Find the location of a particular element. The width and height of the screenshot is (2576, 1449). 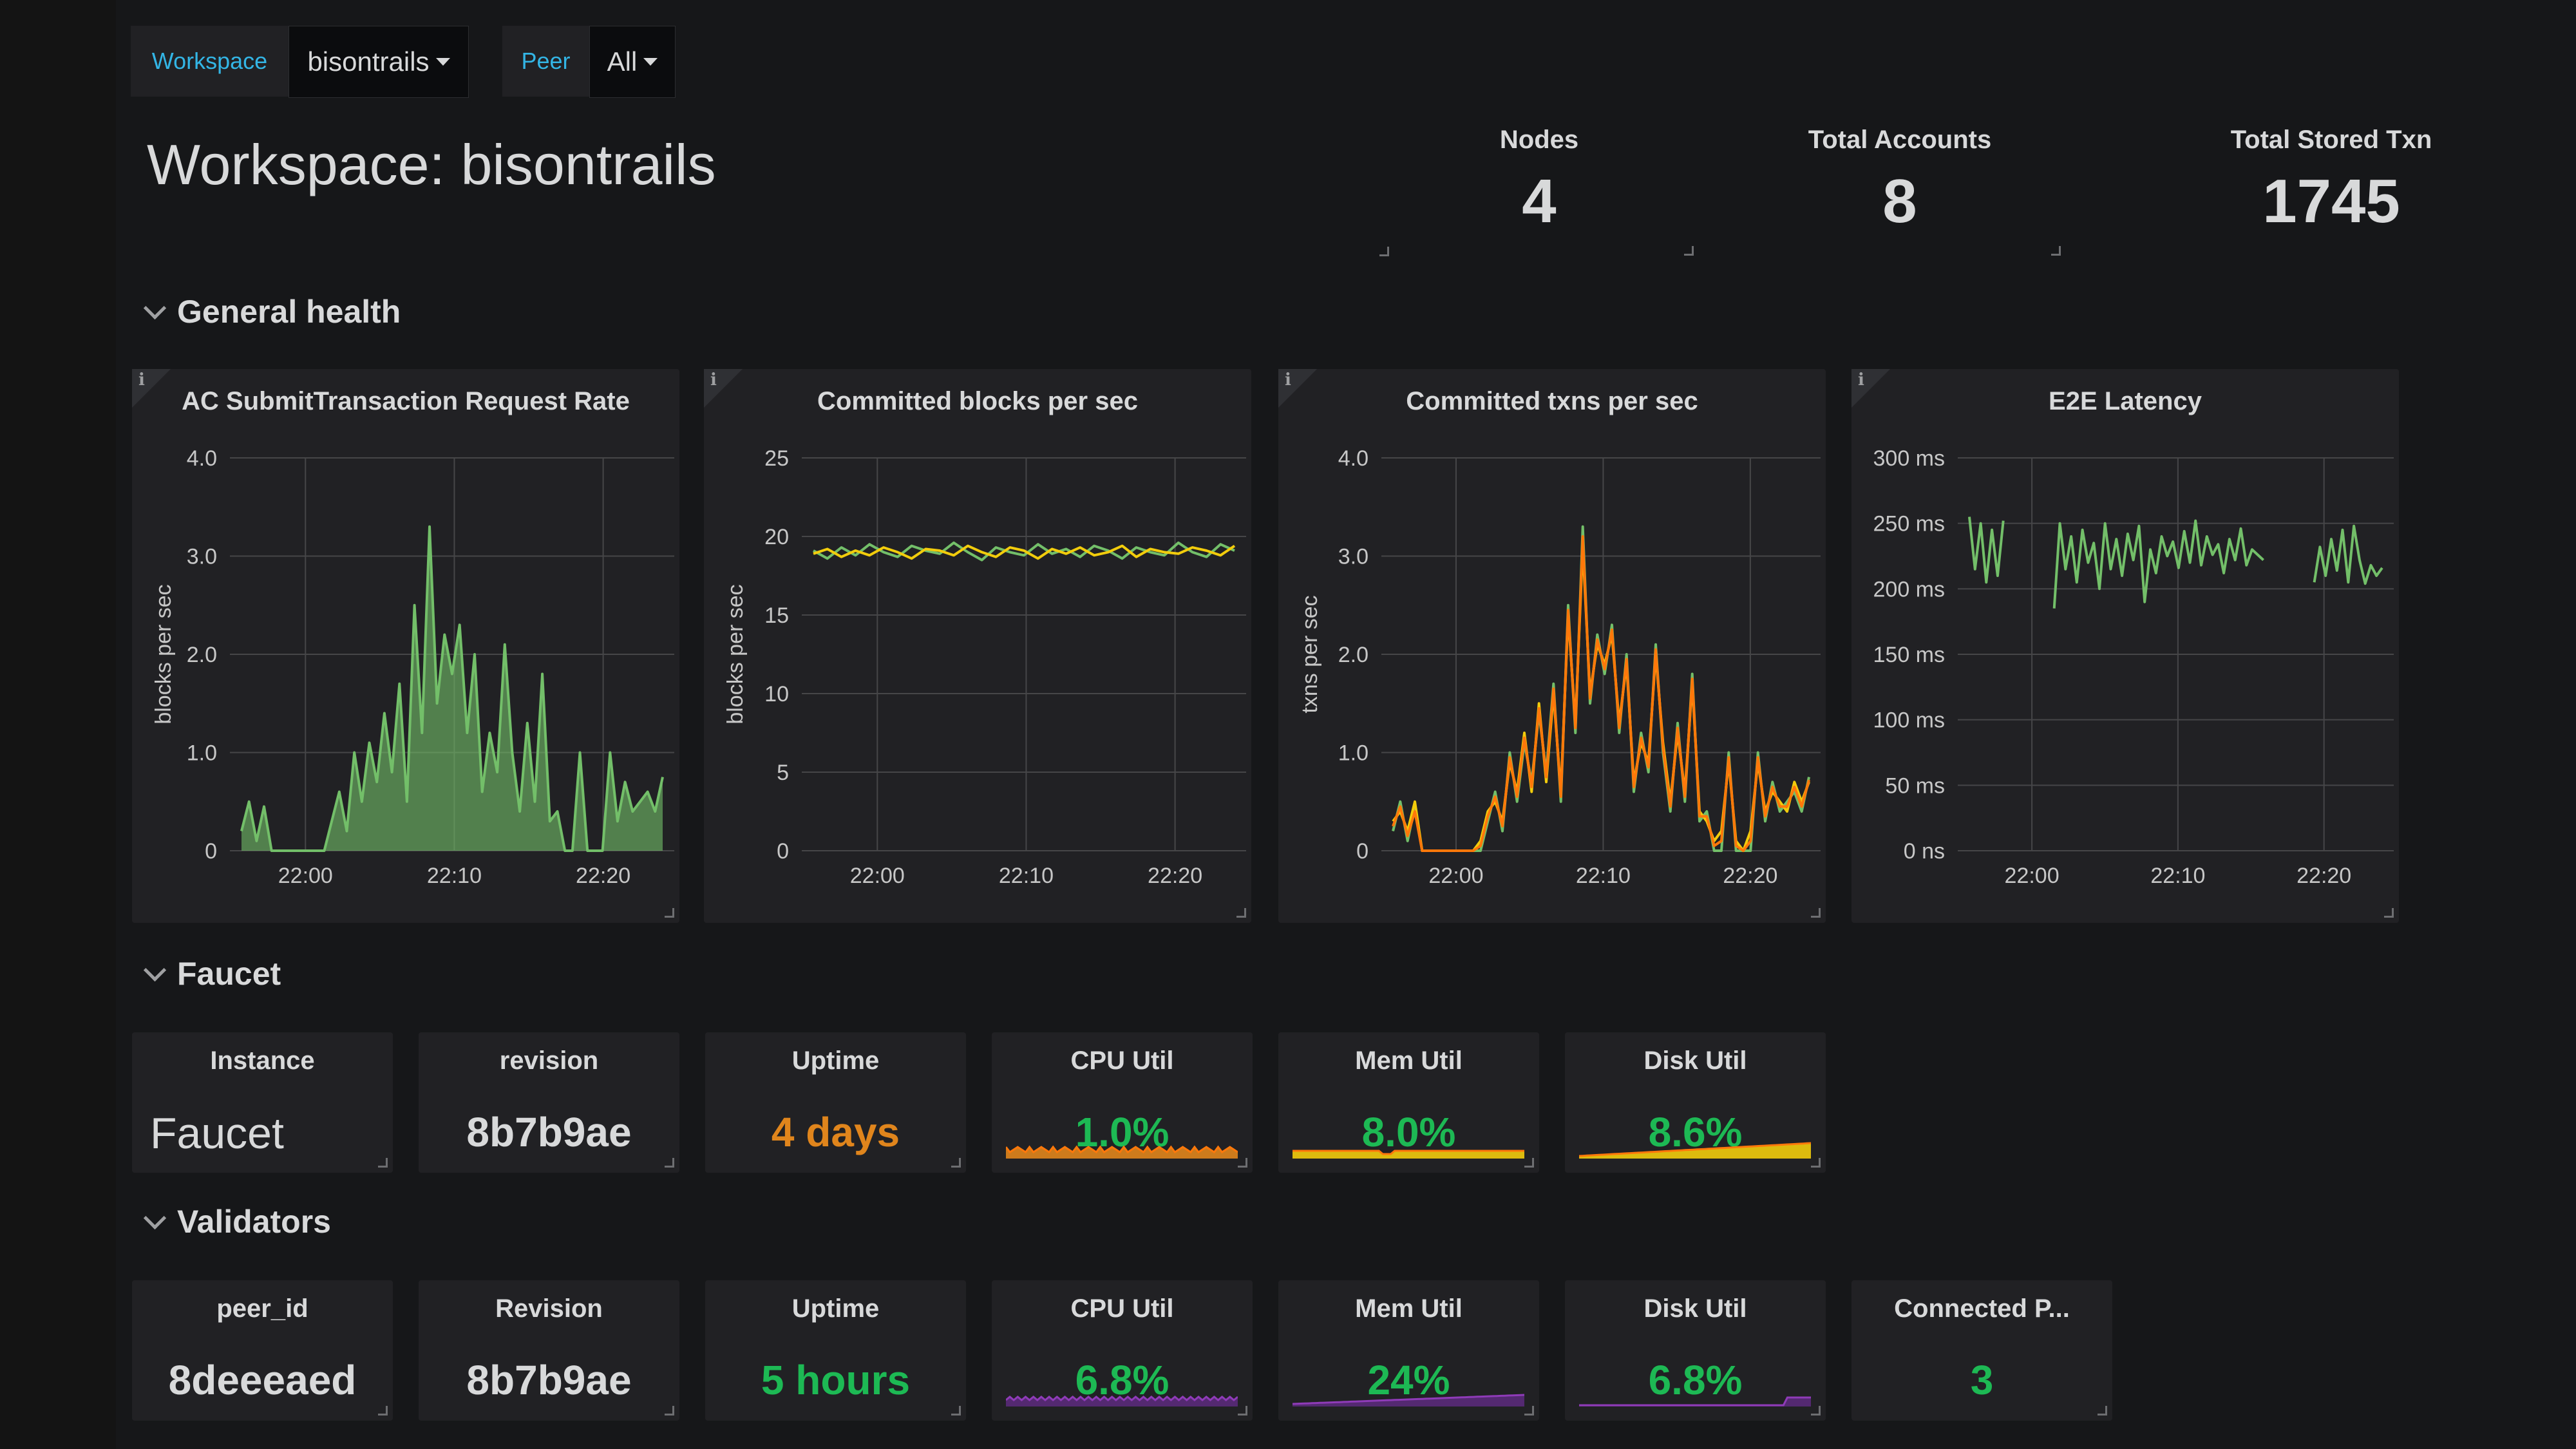

singlestat-panel: CPU Util 6.8% is located at coordinates (1123, 1351).